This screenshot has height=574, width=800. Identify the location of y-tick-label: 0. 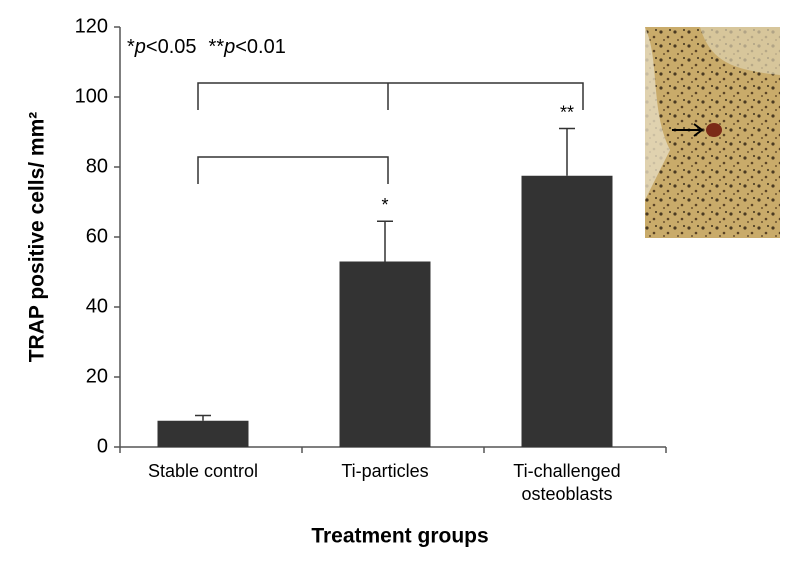
(102, 446).